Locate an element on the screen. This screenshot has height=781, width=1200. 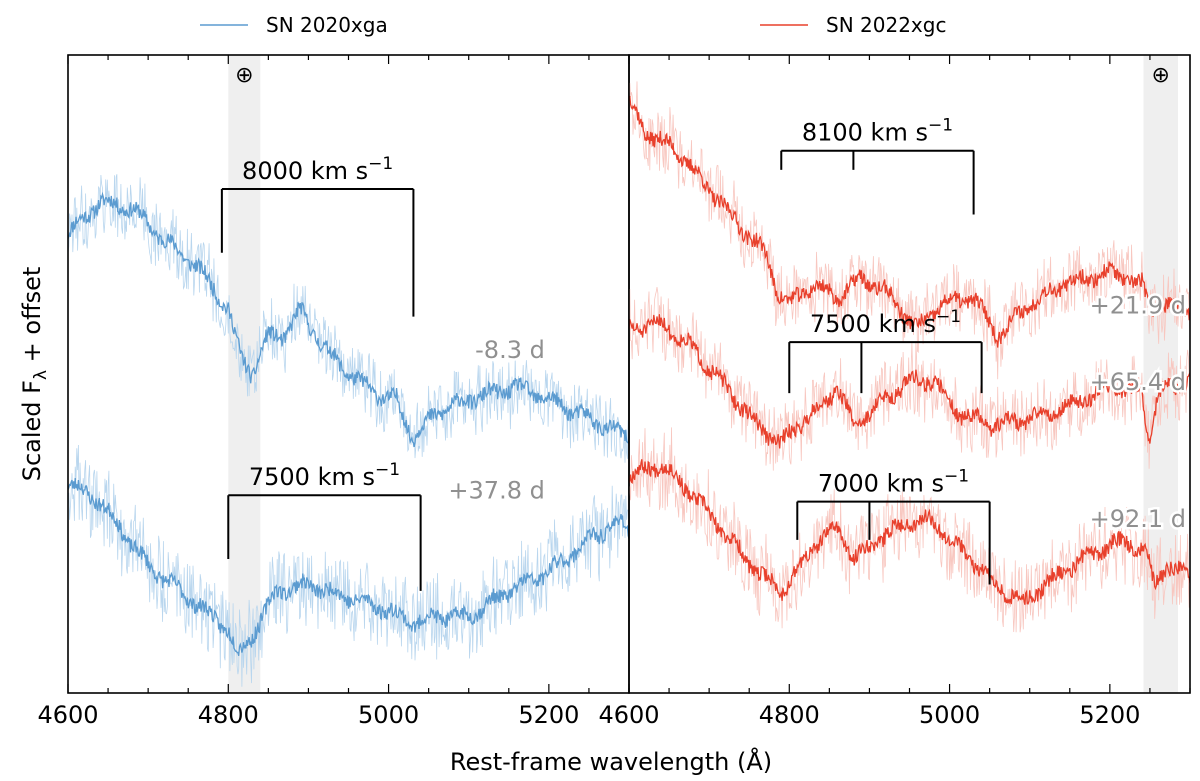
x-axis-label: Rest-frame wavelength (Å) is located at coordinates (611, 761).